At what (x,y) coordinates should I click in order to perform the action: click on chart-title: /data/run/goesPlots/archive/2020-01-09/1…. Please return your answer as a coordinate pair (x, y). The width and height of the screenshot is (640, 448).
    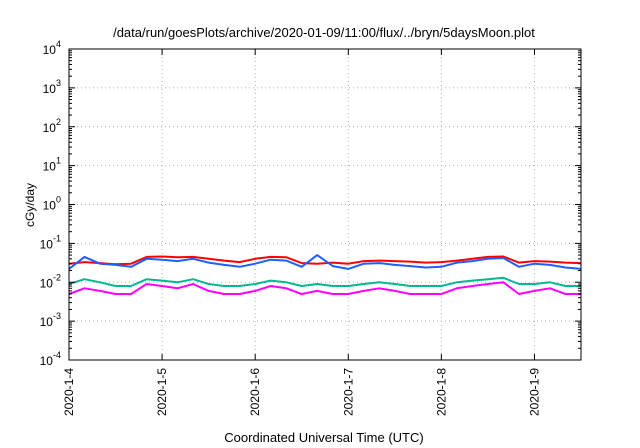
    Looking at the image, I should click on (324, 32).